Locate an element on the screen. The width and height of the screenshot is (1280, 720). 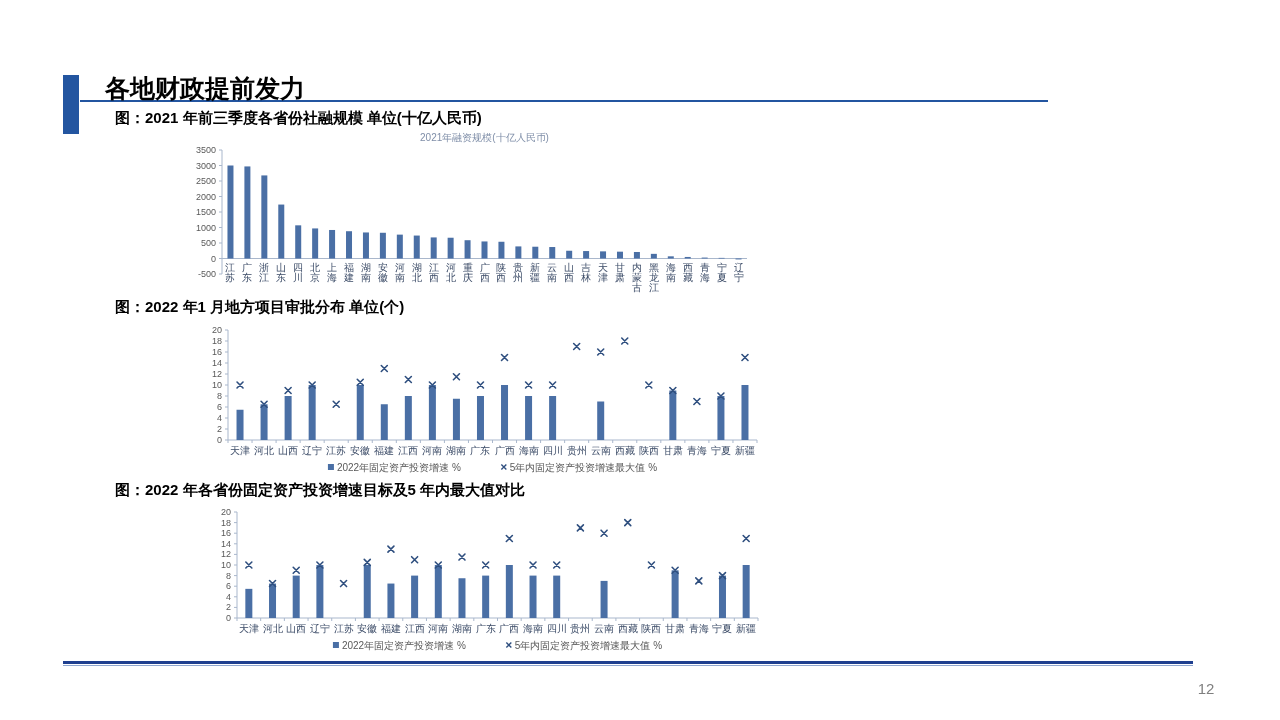
x-tick-label: 四川 is located at coordinates (298, 272).